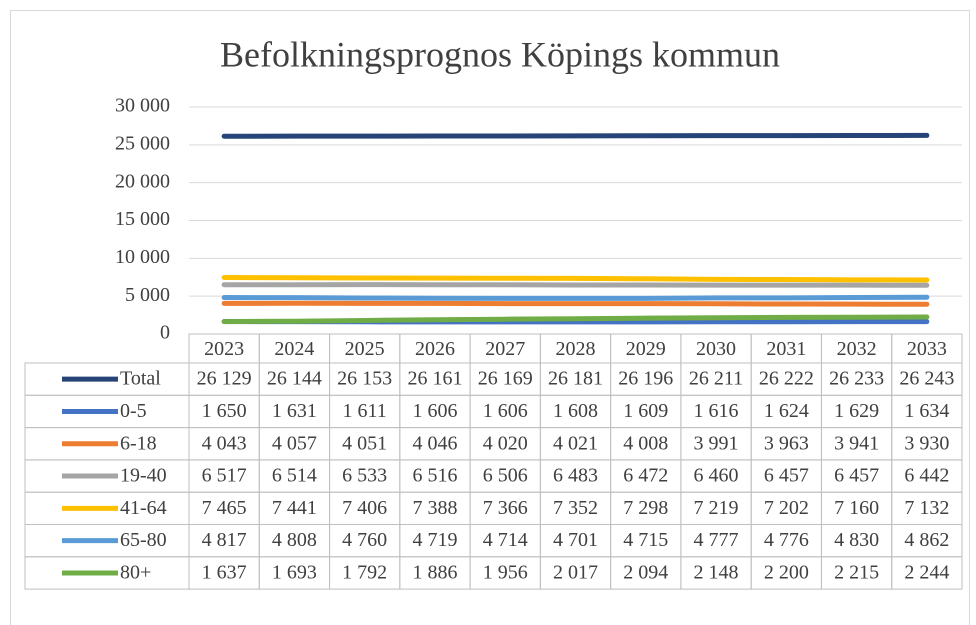 This screenshot has height=625, width=976. What do you see at coordinates (434, 508) in the screenshot?
I see `table-value: 7 388` at bounding box center [434, 508].